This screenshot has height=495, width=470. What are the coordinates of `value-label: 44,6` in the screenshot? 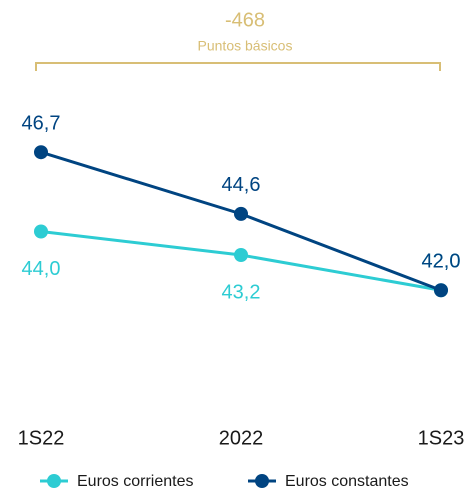 It's located at (241, 185).